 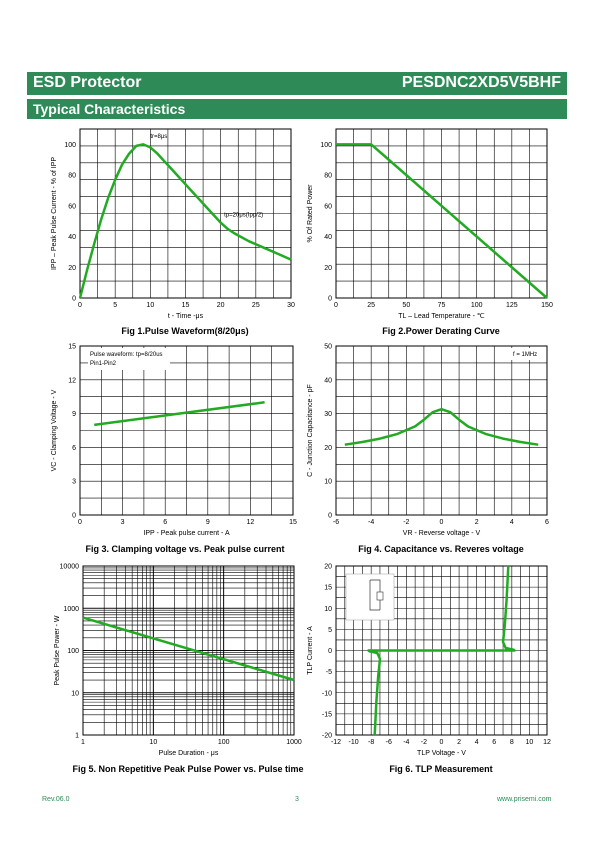 What do you see at coordinates (115, 305) in the screenshot?
I see `x-tick-label: 5` at bounding box center [115, 305].